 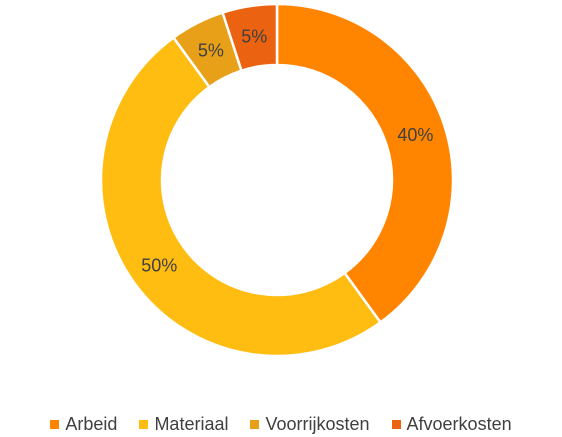 What do you see at coordinates (317, 423) in the screenshot?
I see `legend-label-voorrijkosten: Voorrijkosten` at bounding box center [317, 423].